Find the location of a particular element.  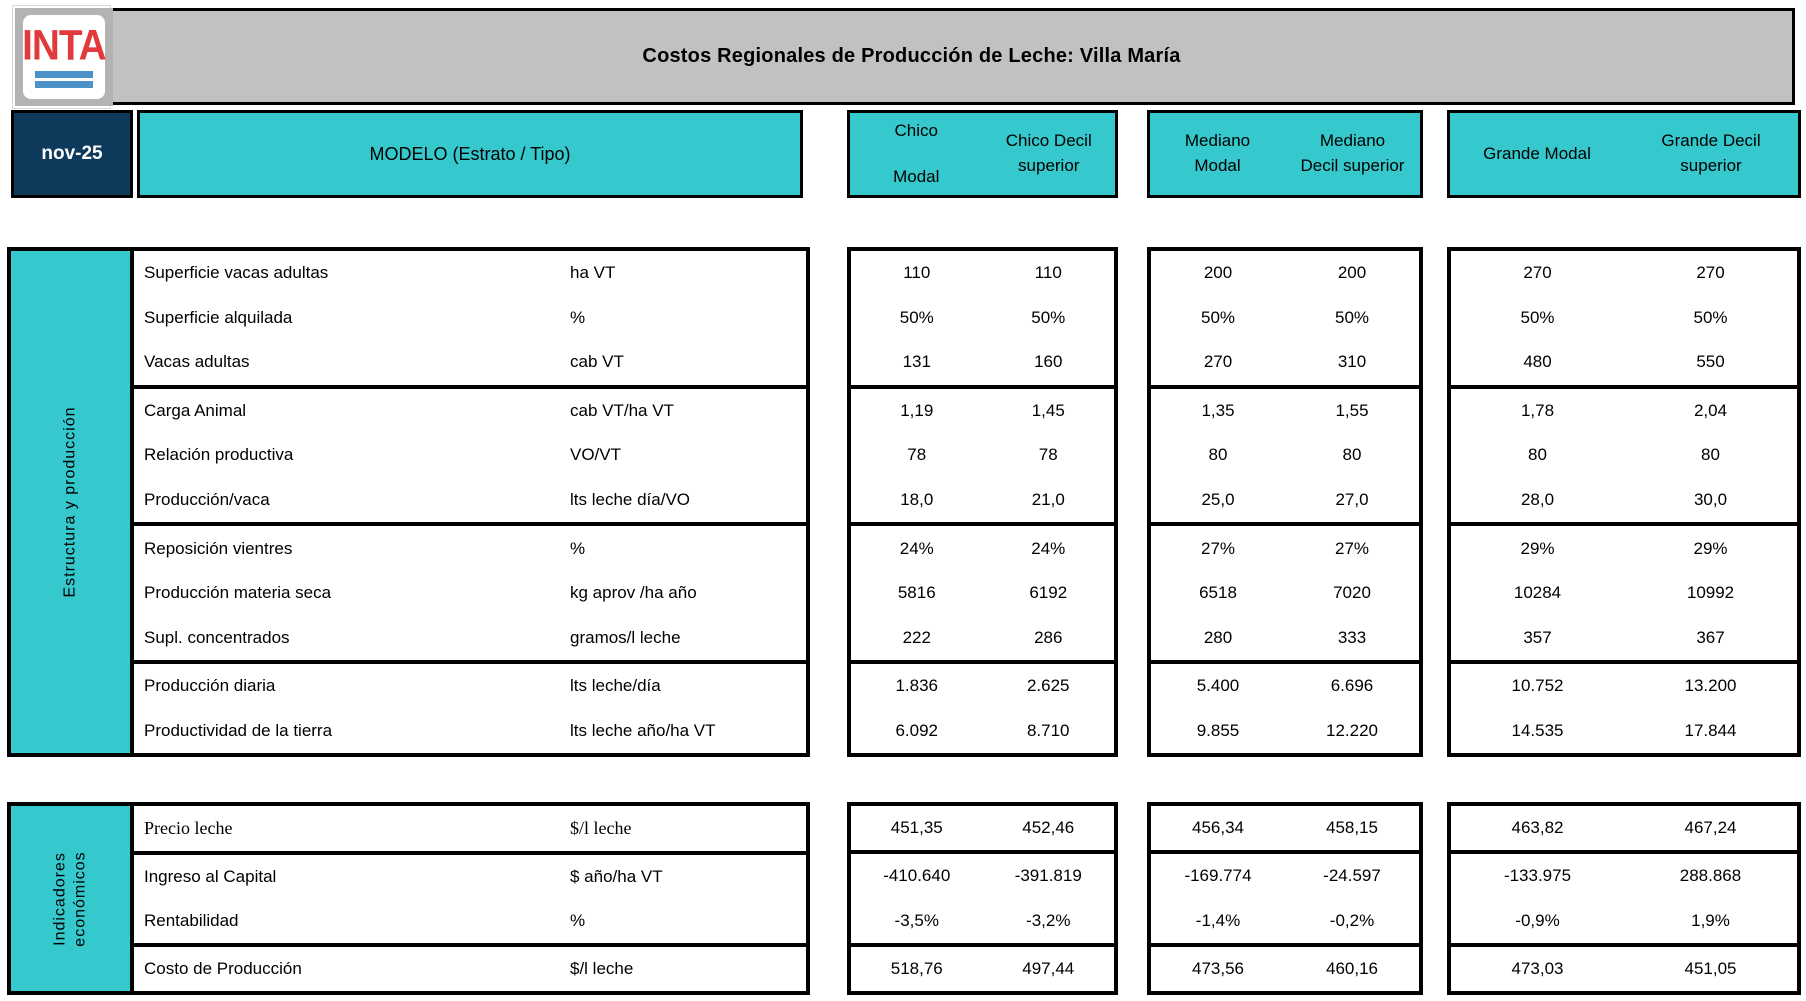

table-row: 80 80 is located at coordinates (1624, 455).